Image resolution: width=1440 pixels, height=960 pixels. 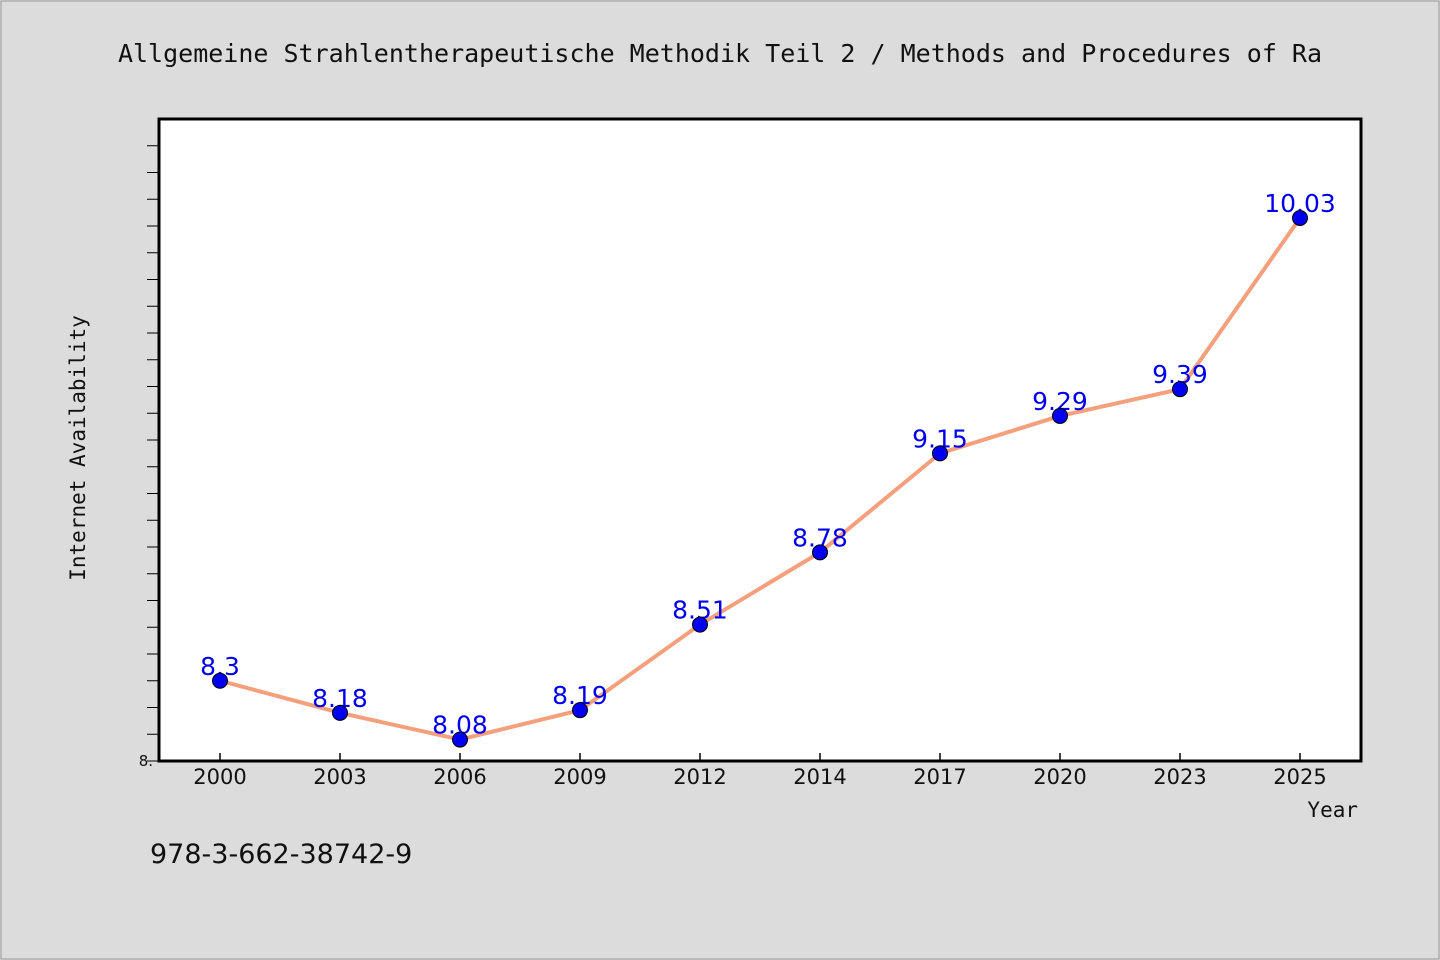 What do you see at coordinates (1179, 777) in the screenshot?
I see `x-tick-label: 2023` at bounding box center [1179, 777].